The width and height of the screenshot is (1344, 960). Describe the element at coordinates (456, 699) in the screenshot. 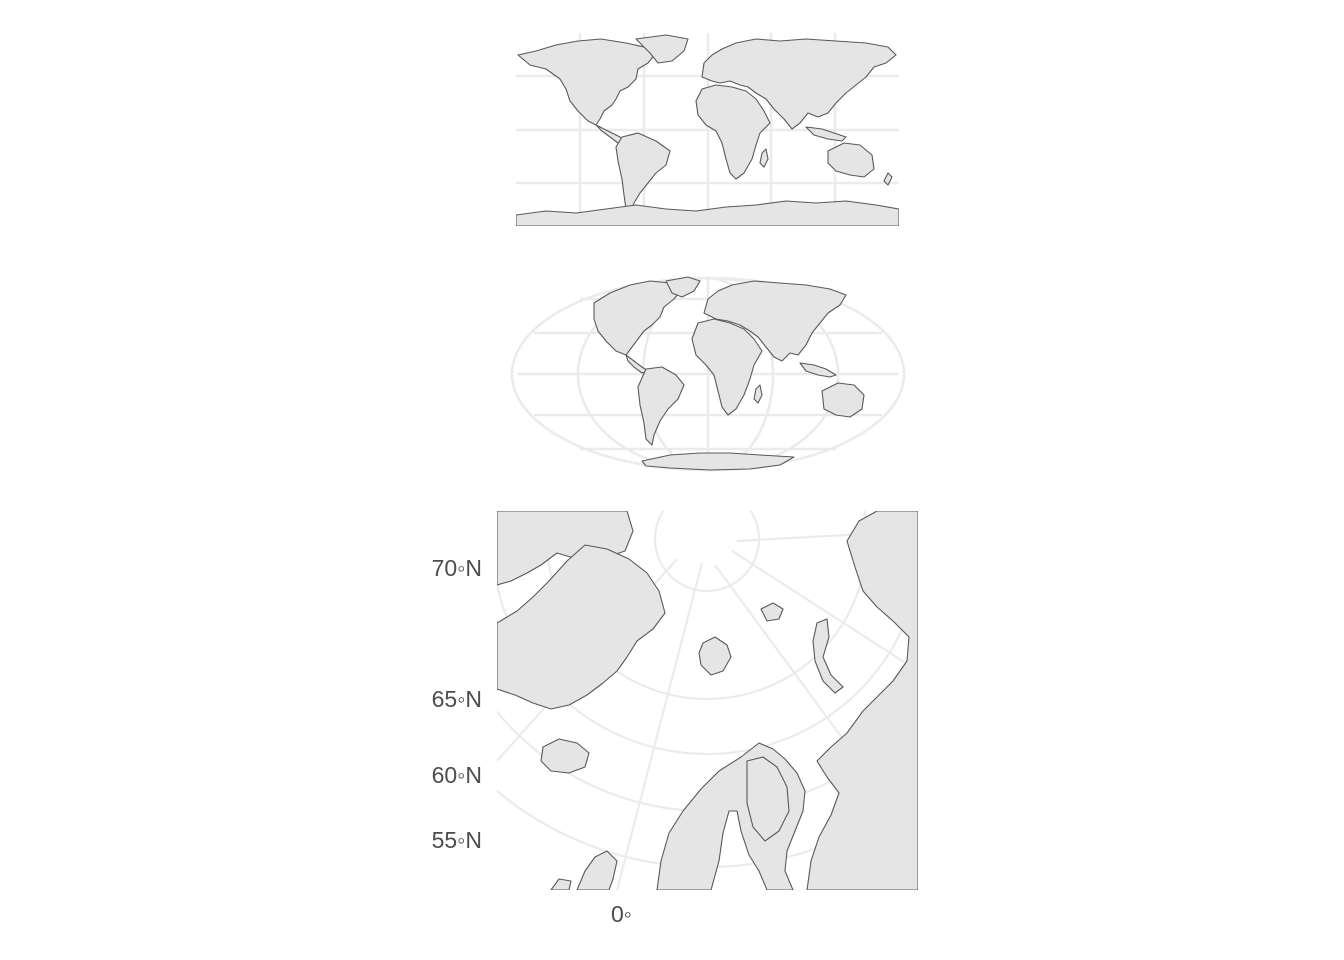

I see `y-axis-label-65n: 65◦N` at that location.